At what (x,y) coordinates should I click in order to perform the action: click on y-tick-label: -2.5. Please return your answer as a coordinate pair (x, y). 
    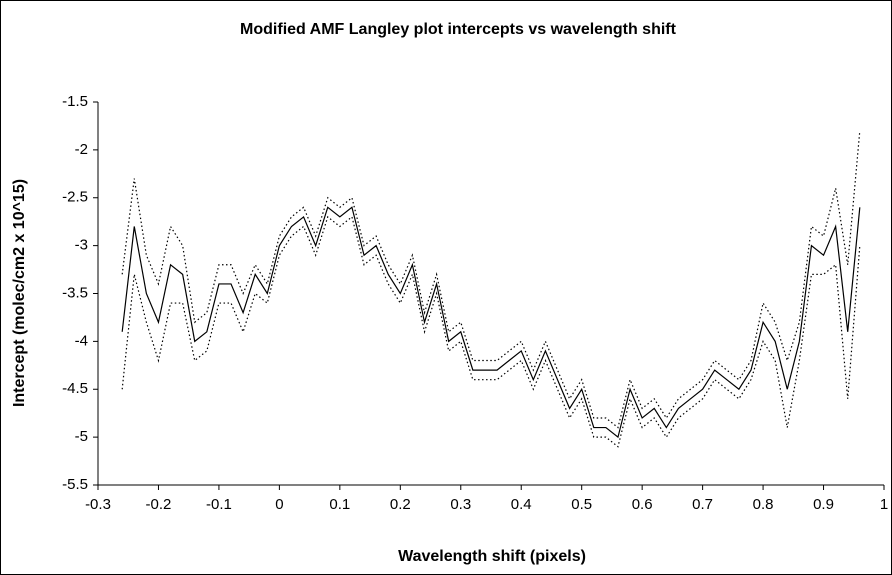
    Looking at the image, I should click on (75, 197).